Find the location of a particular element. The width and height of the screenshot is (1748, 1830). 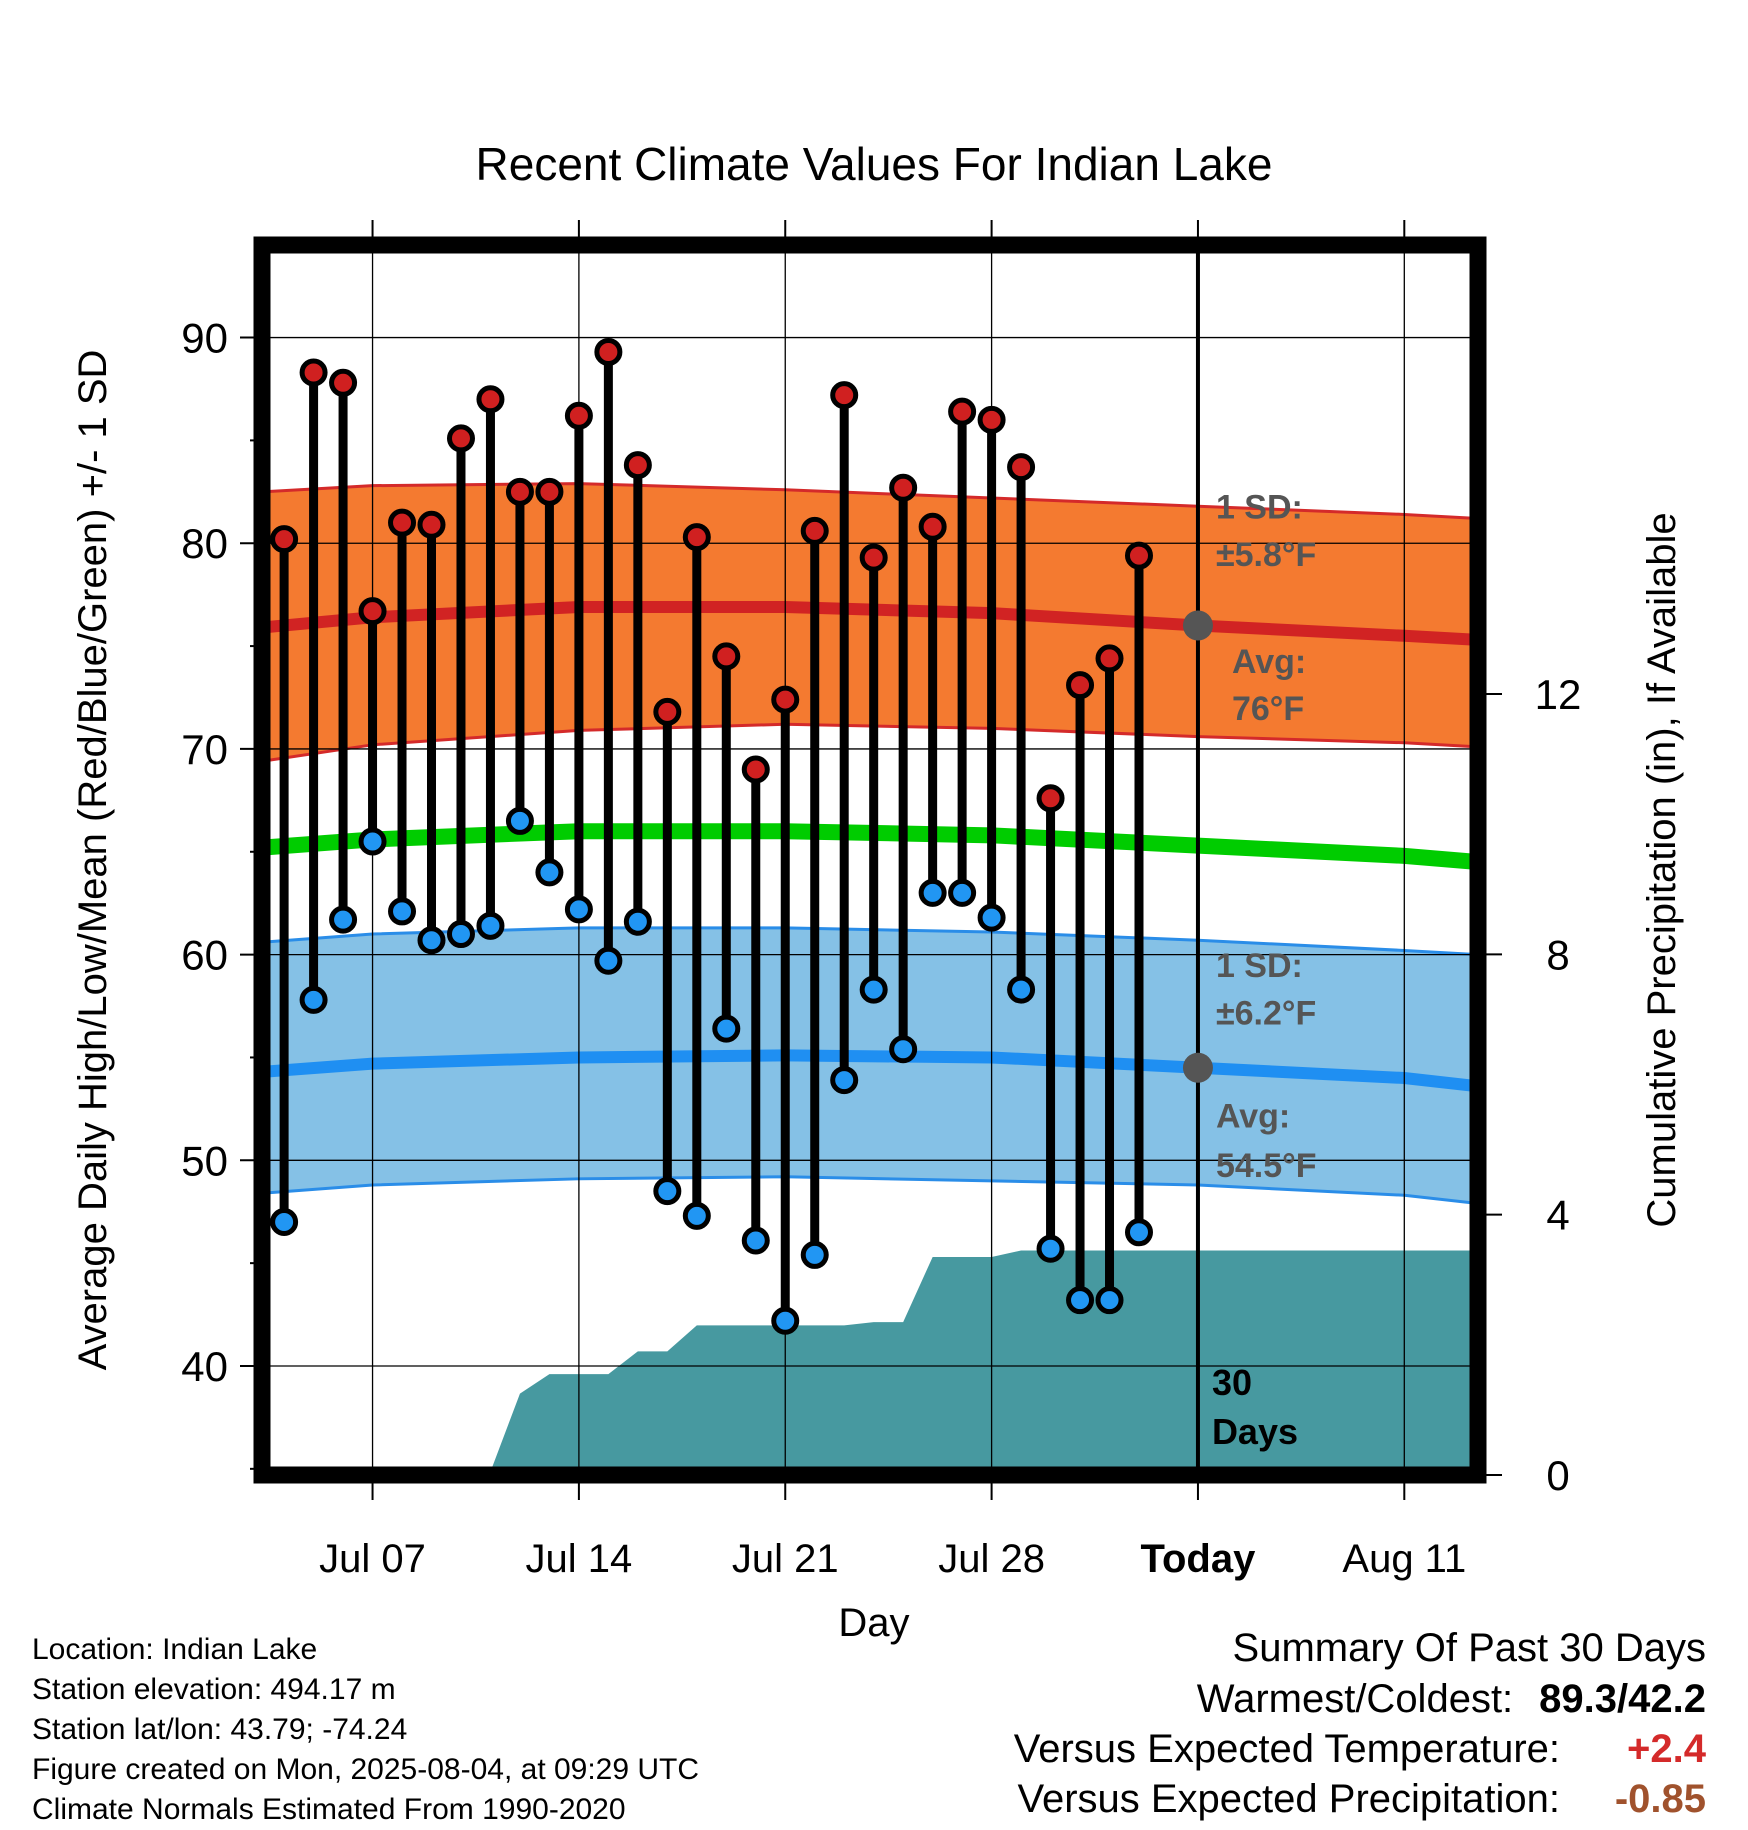

y2-tick-label: 8 is located at coordinates (1557, 954).